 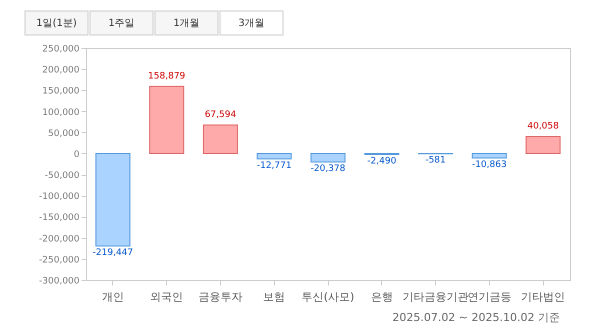 What do you see at coordinates (435, 297) in the screenshot?
I see `x-tick-label: 기타금융기관` at bounding box center [435, 297].